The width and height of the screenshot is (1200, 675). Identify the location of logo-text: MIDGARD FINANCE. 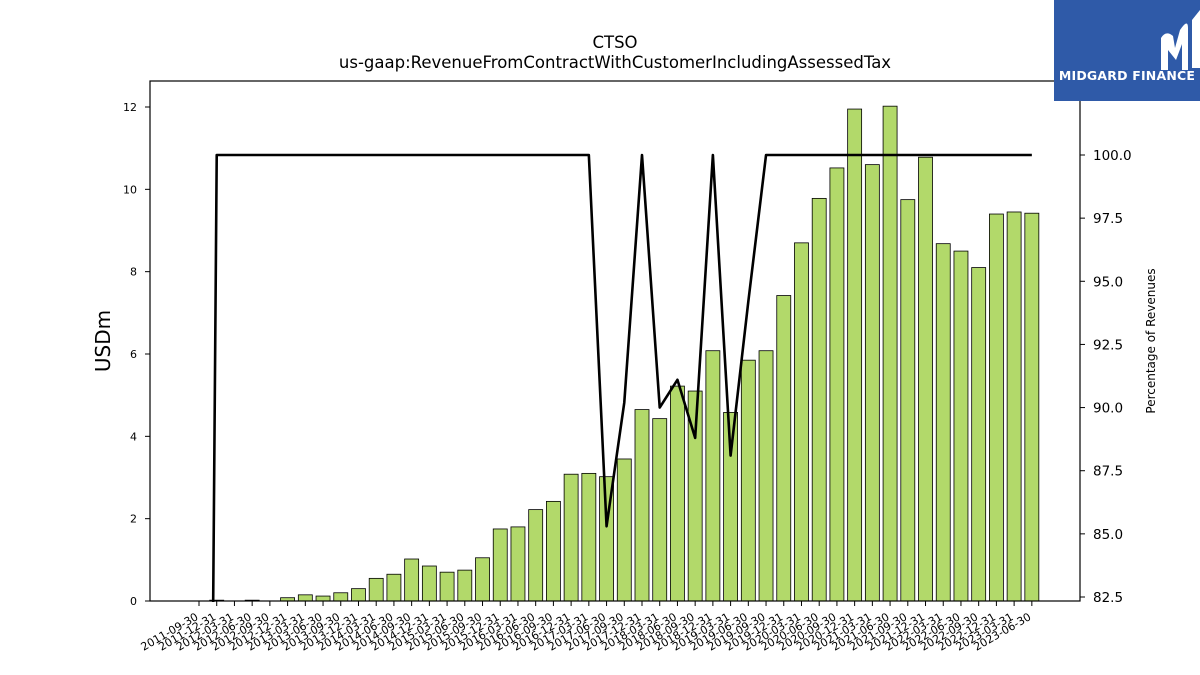
(1127, 75).